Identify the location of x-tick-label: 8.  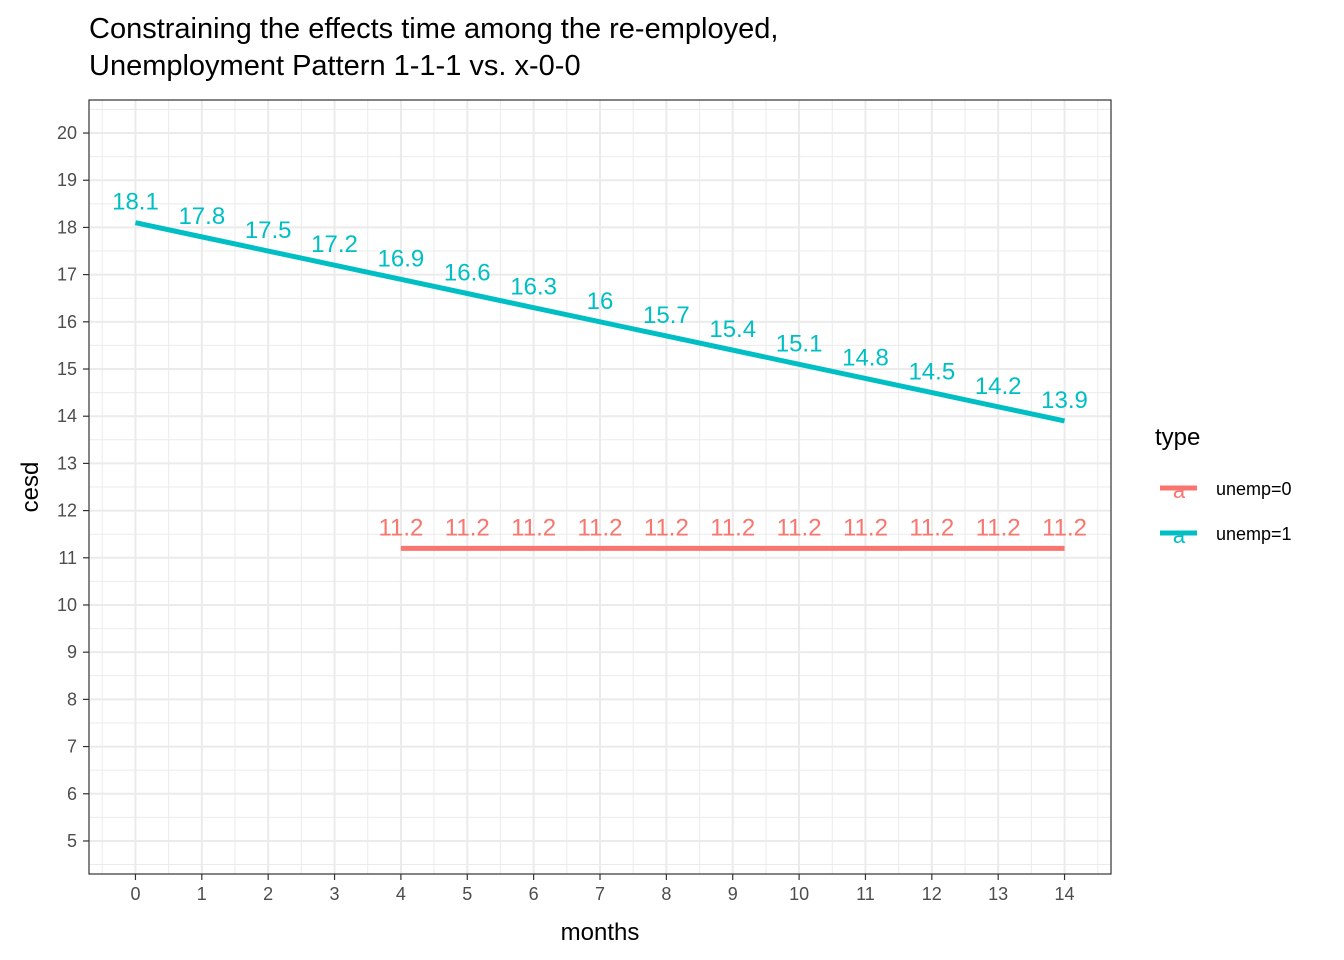
(666, 894).